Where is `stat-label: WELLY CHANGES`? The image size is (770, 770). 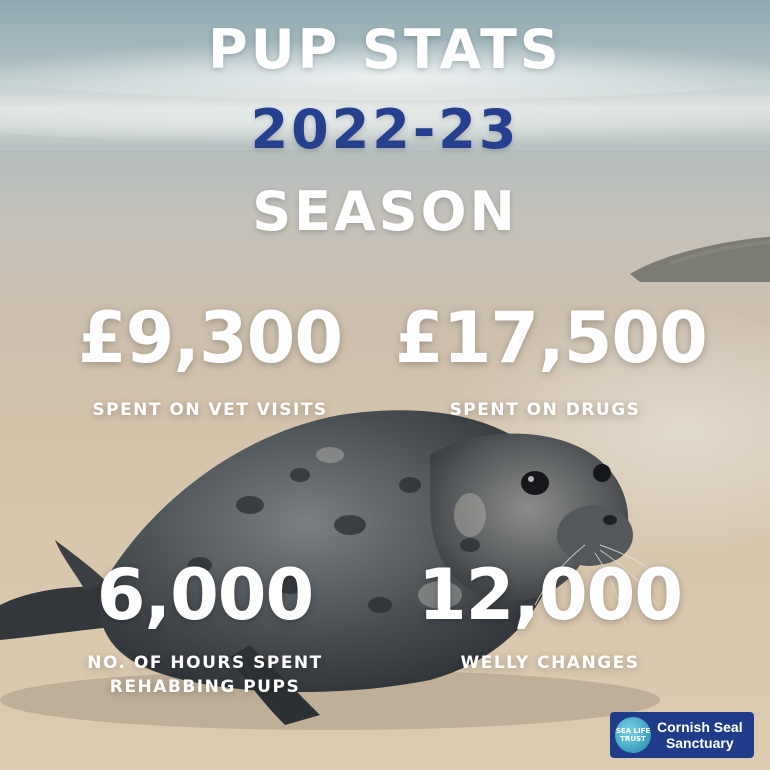
stat-label: WELLY CHANGES is located at coordinates (550, 663).